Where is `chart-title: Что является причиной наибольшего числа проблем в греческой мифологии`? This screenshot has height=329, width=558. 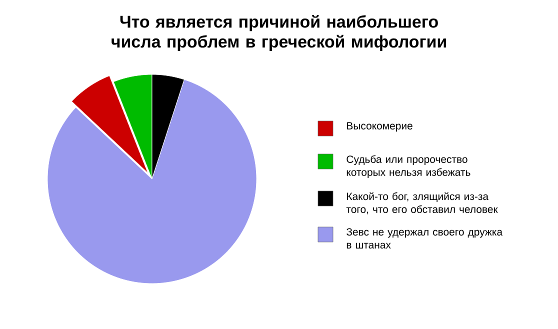
chart-title: Что является причиной наибольшего числа проблем в греческой мифологии is located at coordinates (279, 33).